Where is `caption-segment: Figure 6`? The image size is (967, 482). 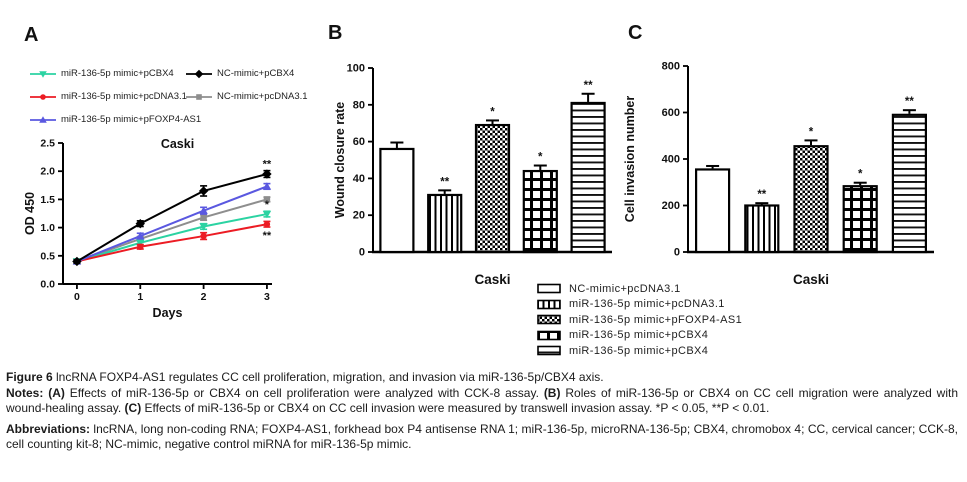
caption-segment: Figure 6 is located at coordinates (31, 377).